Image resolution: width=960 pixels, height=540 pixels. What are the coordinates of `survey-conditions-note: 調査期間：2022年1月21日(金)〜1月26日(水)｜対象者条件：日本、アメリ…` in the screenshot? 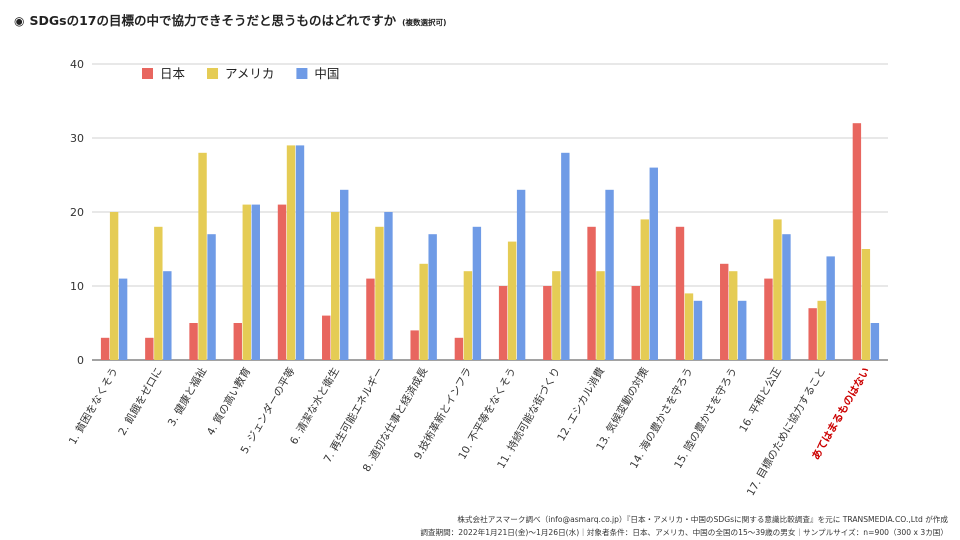 It's located at (684, 532).